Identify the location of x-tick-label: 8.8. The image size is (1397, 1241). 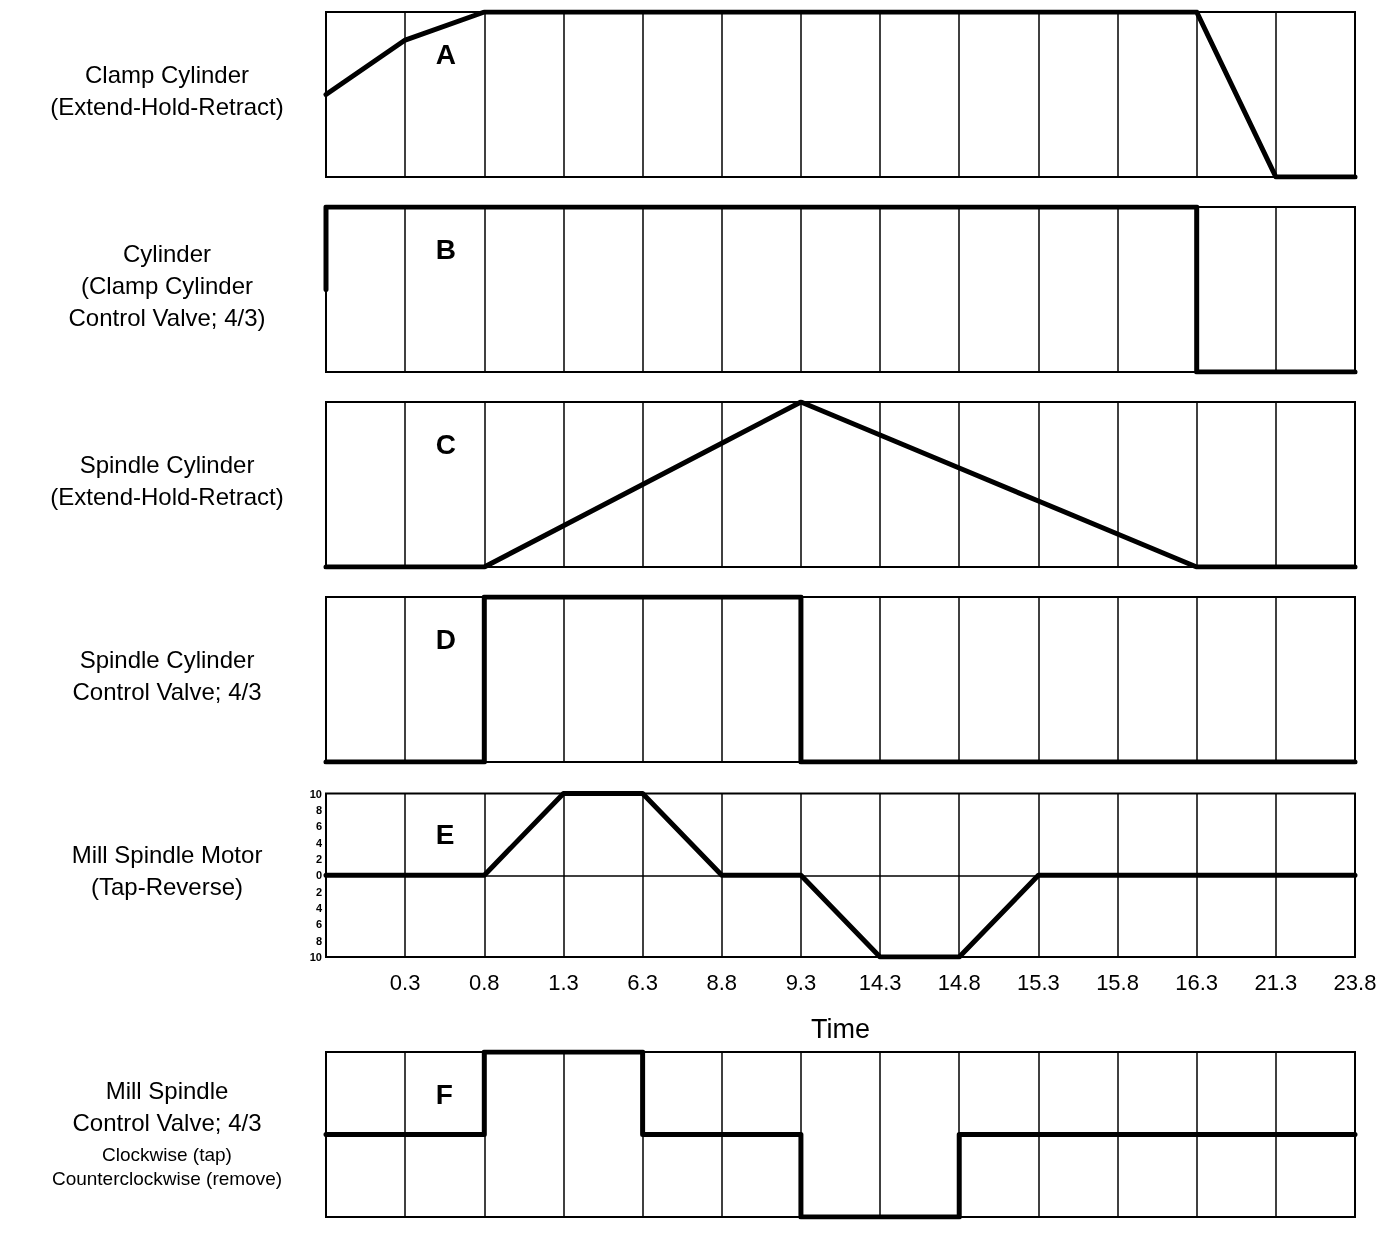
(722, 982).